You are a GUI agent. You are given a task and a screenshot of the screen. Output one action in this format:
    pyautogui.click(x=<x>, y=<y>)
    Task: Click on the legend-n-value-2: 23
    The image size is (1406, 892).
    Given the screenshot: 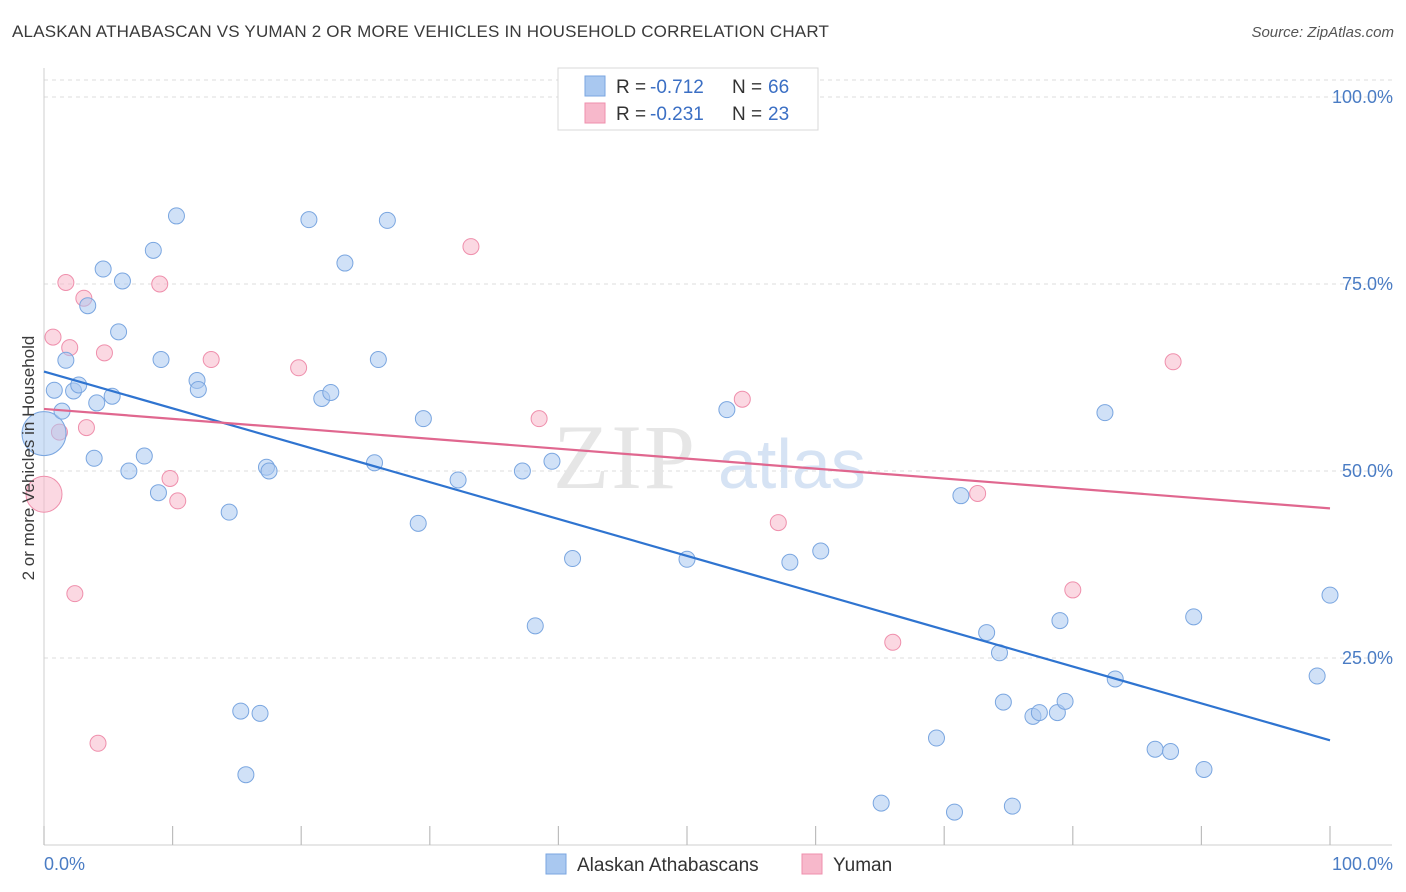 What is the action you would take?
    pyautogui.click(x=778, y=114)
    